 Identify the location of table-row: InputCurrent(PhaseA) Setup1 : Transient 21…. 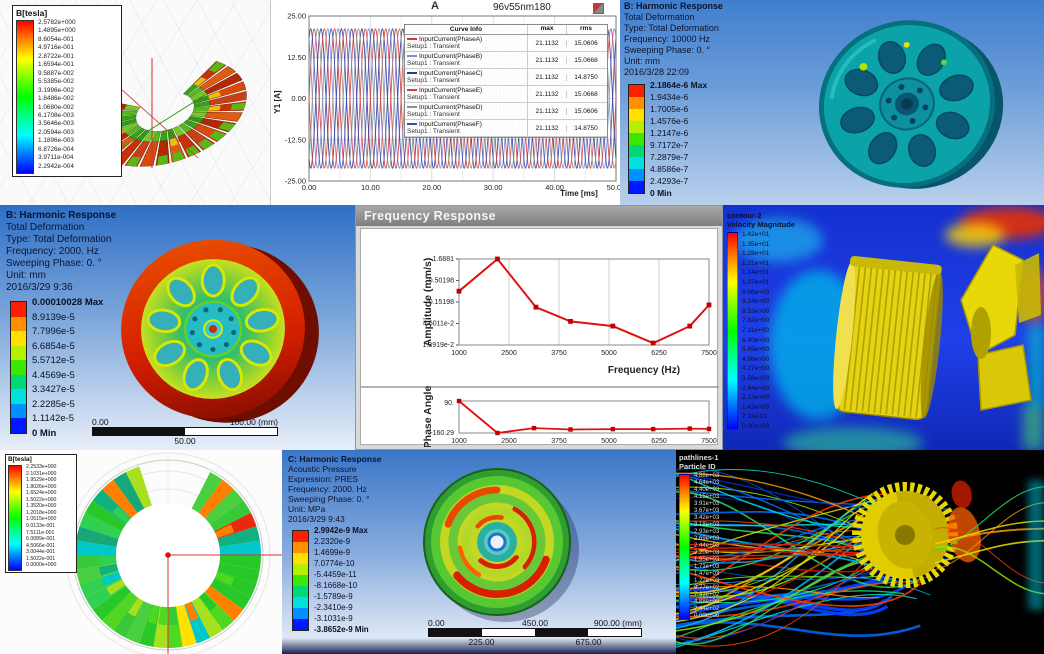
(506, 43).